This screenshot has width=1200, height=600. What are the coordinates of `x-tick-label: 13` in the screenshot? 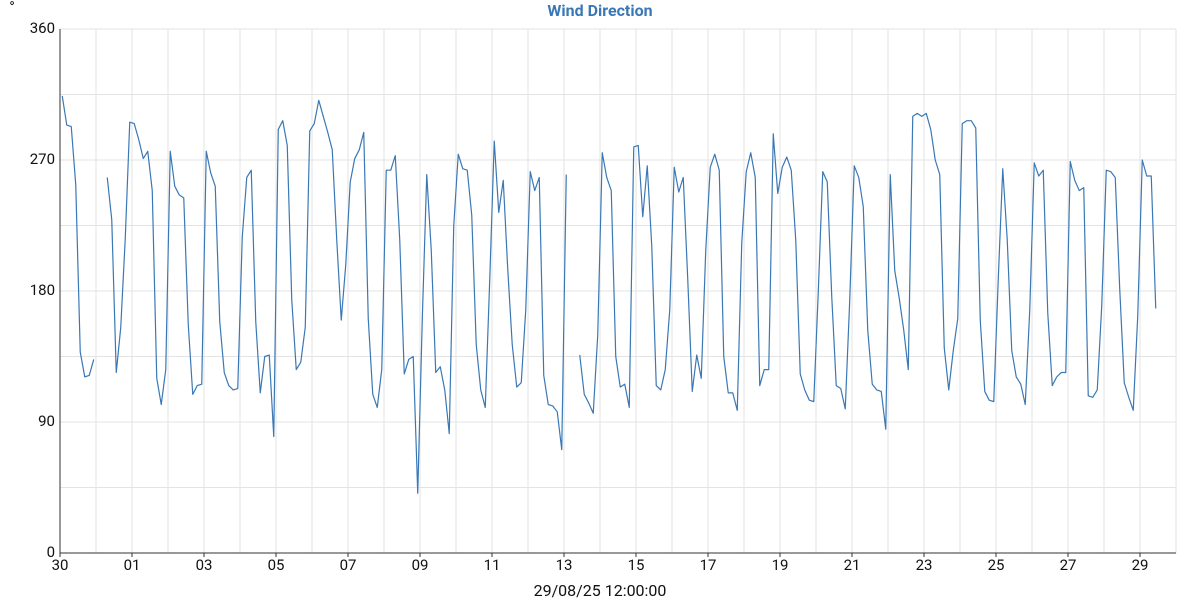 It's located at (564, 565).